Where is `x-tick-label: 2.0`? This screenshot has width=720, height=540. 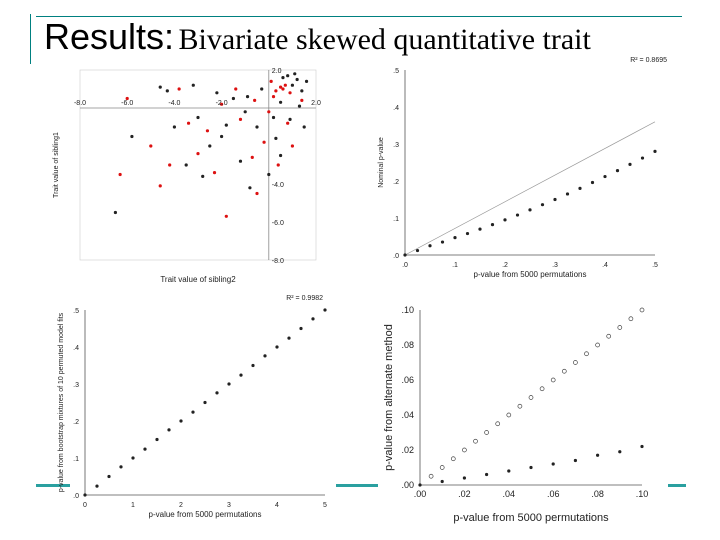
x-tick-label: 2.0 is located at coordinates (316, 103).